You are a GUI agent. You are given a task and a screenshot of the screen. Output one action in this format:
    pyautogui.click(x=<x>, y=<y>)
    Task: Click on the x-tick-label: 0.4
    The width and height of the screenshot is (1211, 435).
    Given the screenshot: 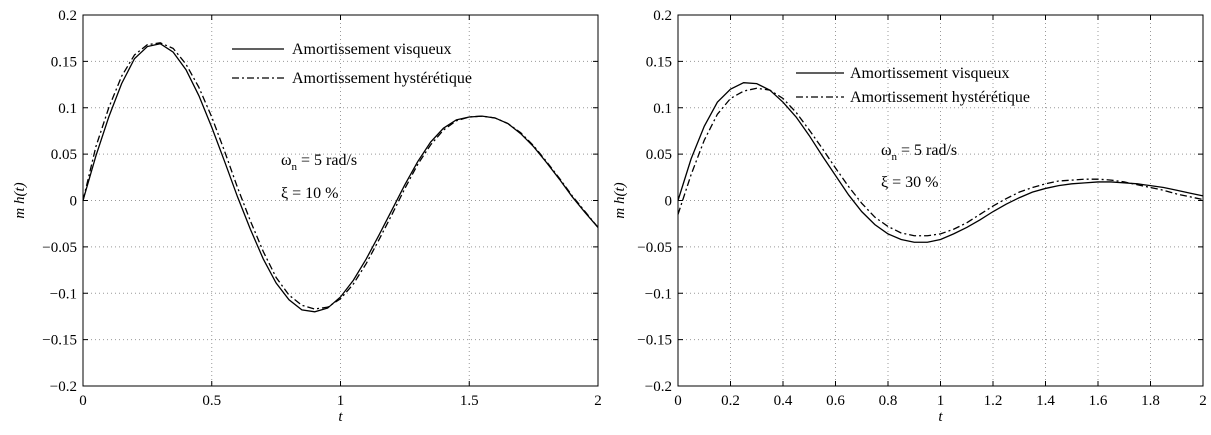 What is the action you would take?
    pyautogui.click(x=783, y=401)
    